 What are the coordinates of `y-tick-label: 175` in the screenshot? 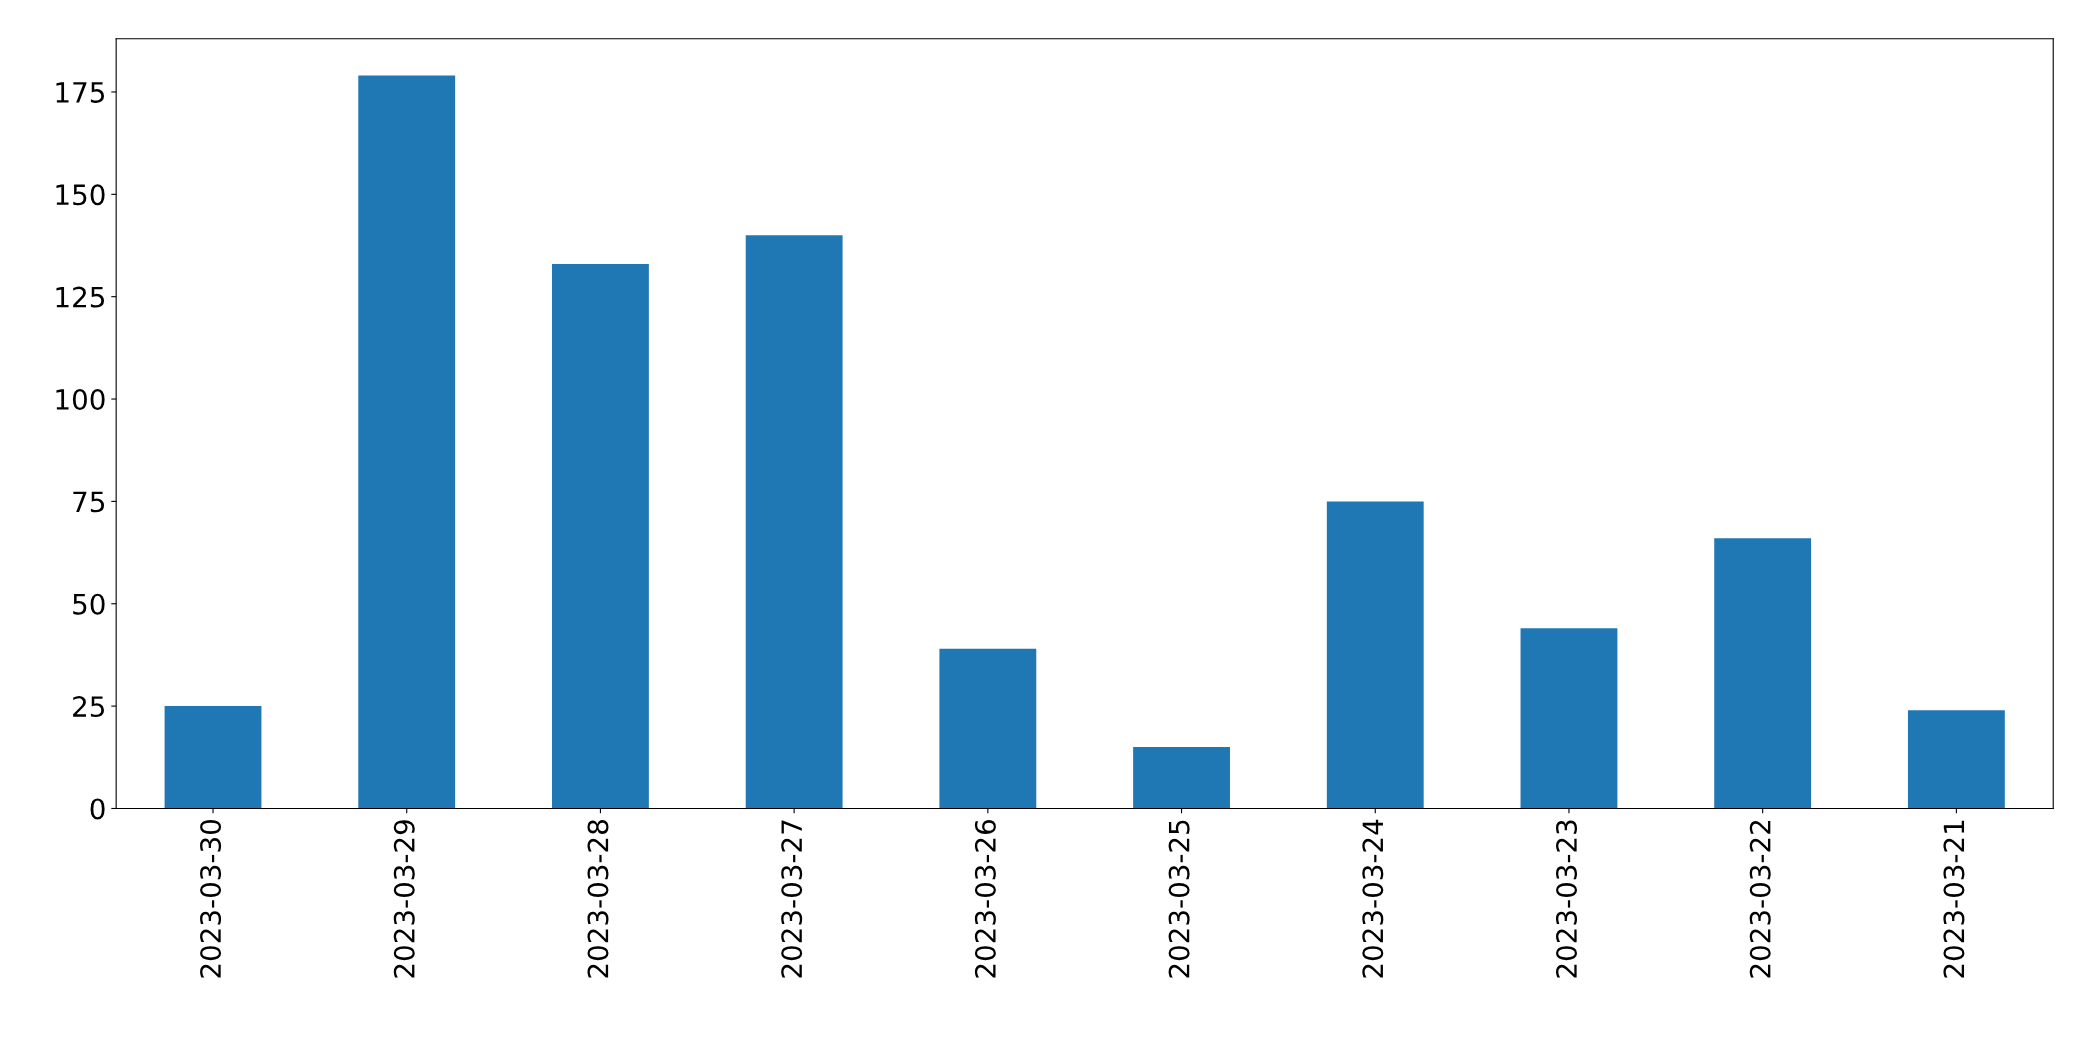 It's located at (80, 92).